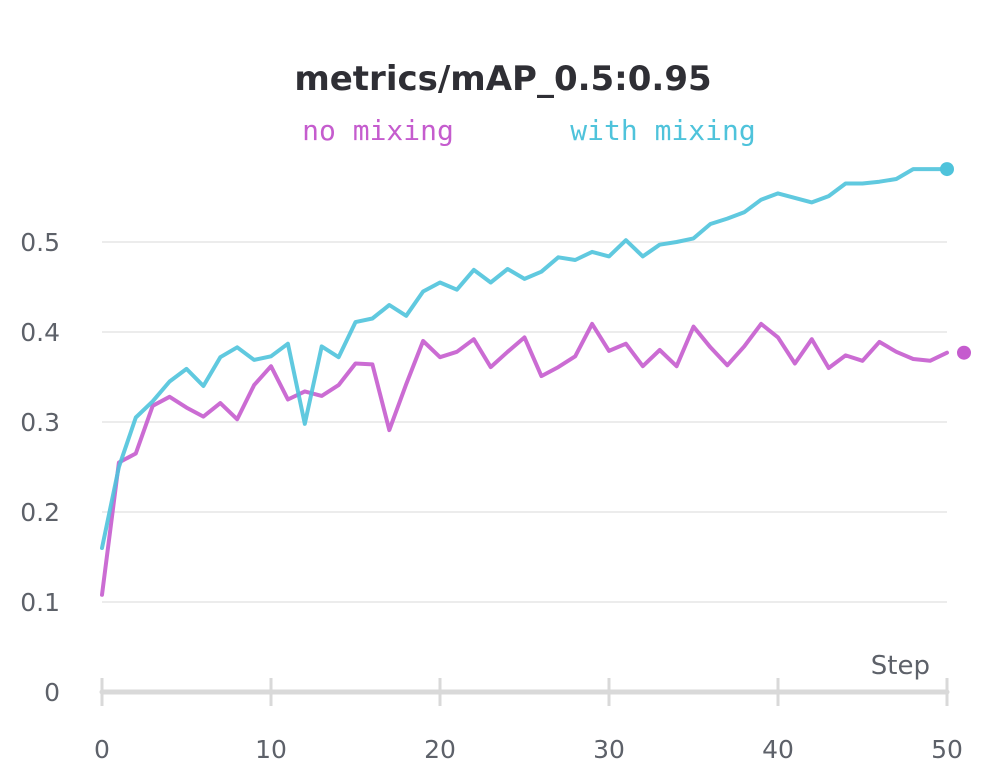 The width and height of the screenshot is (1007, 782). Describe the element at coordinates (40, 512) in the screenshot. I see `y-tick-label: 0.2` at that location.